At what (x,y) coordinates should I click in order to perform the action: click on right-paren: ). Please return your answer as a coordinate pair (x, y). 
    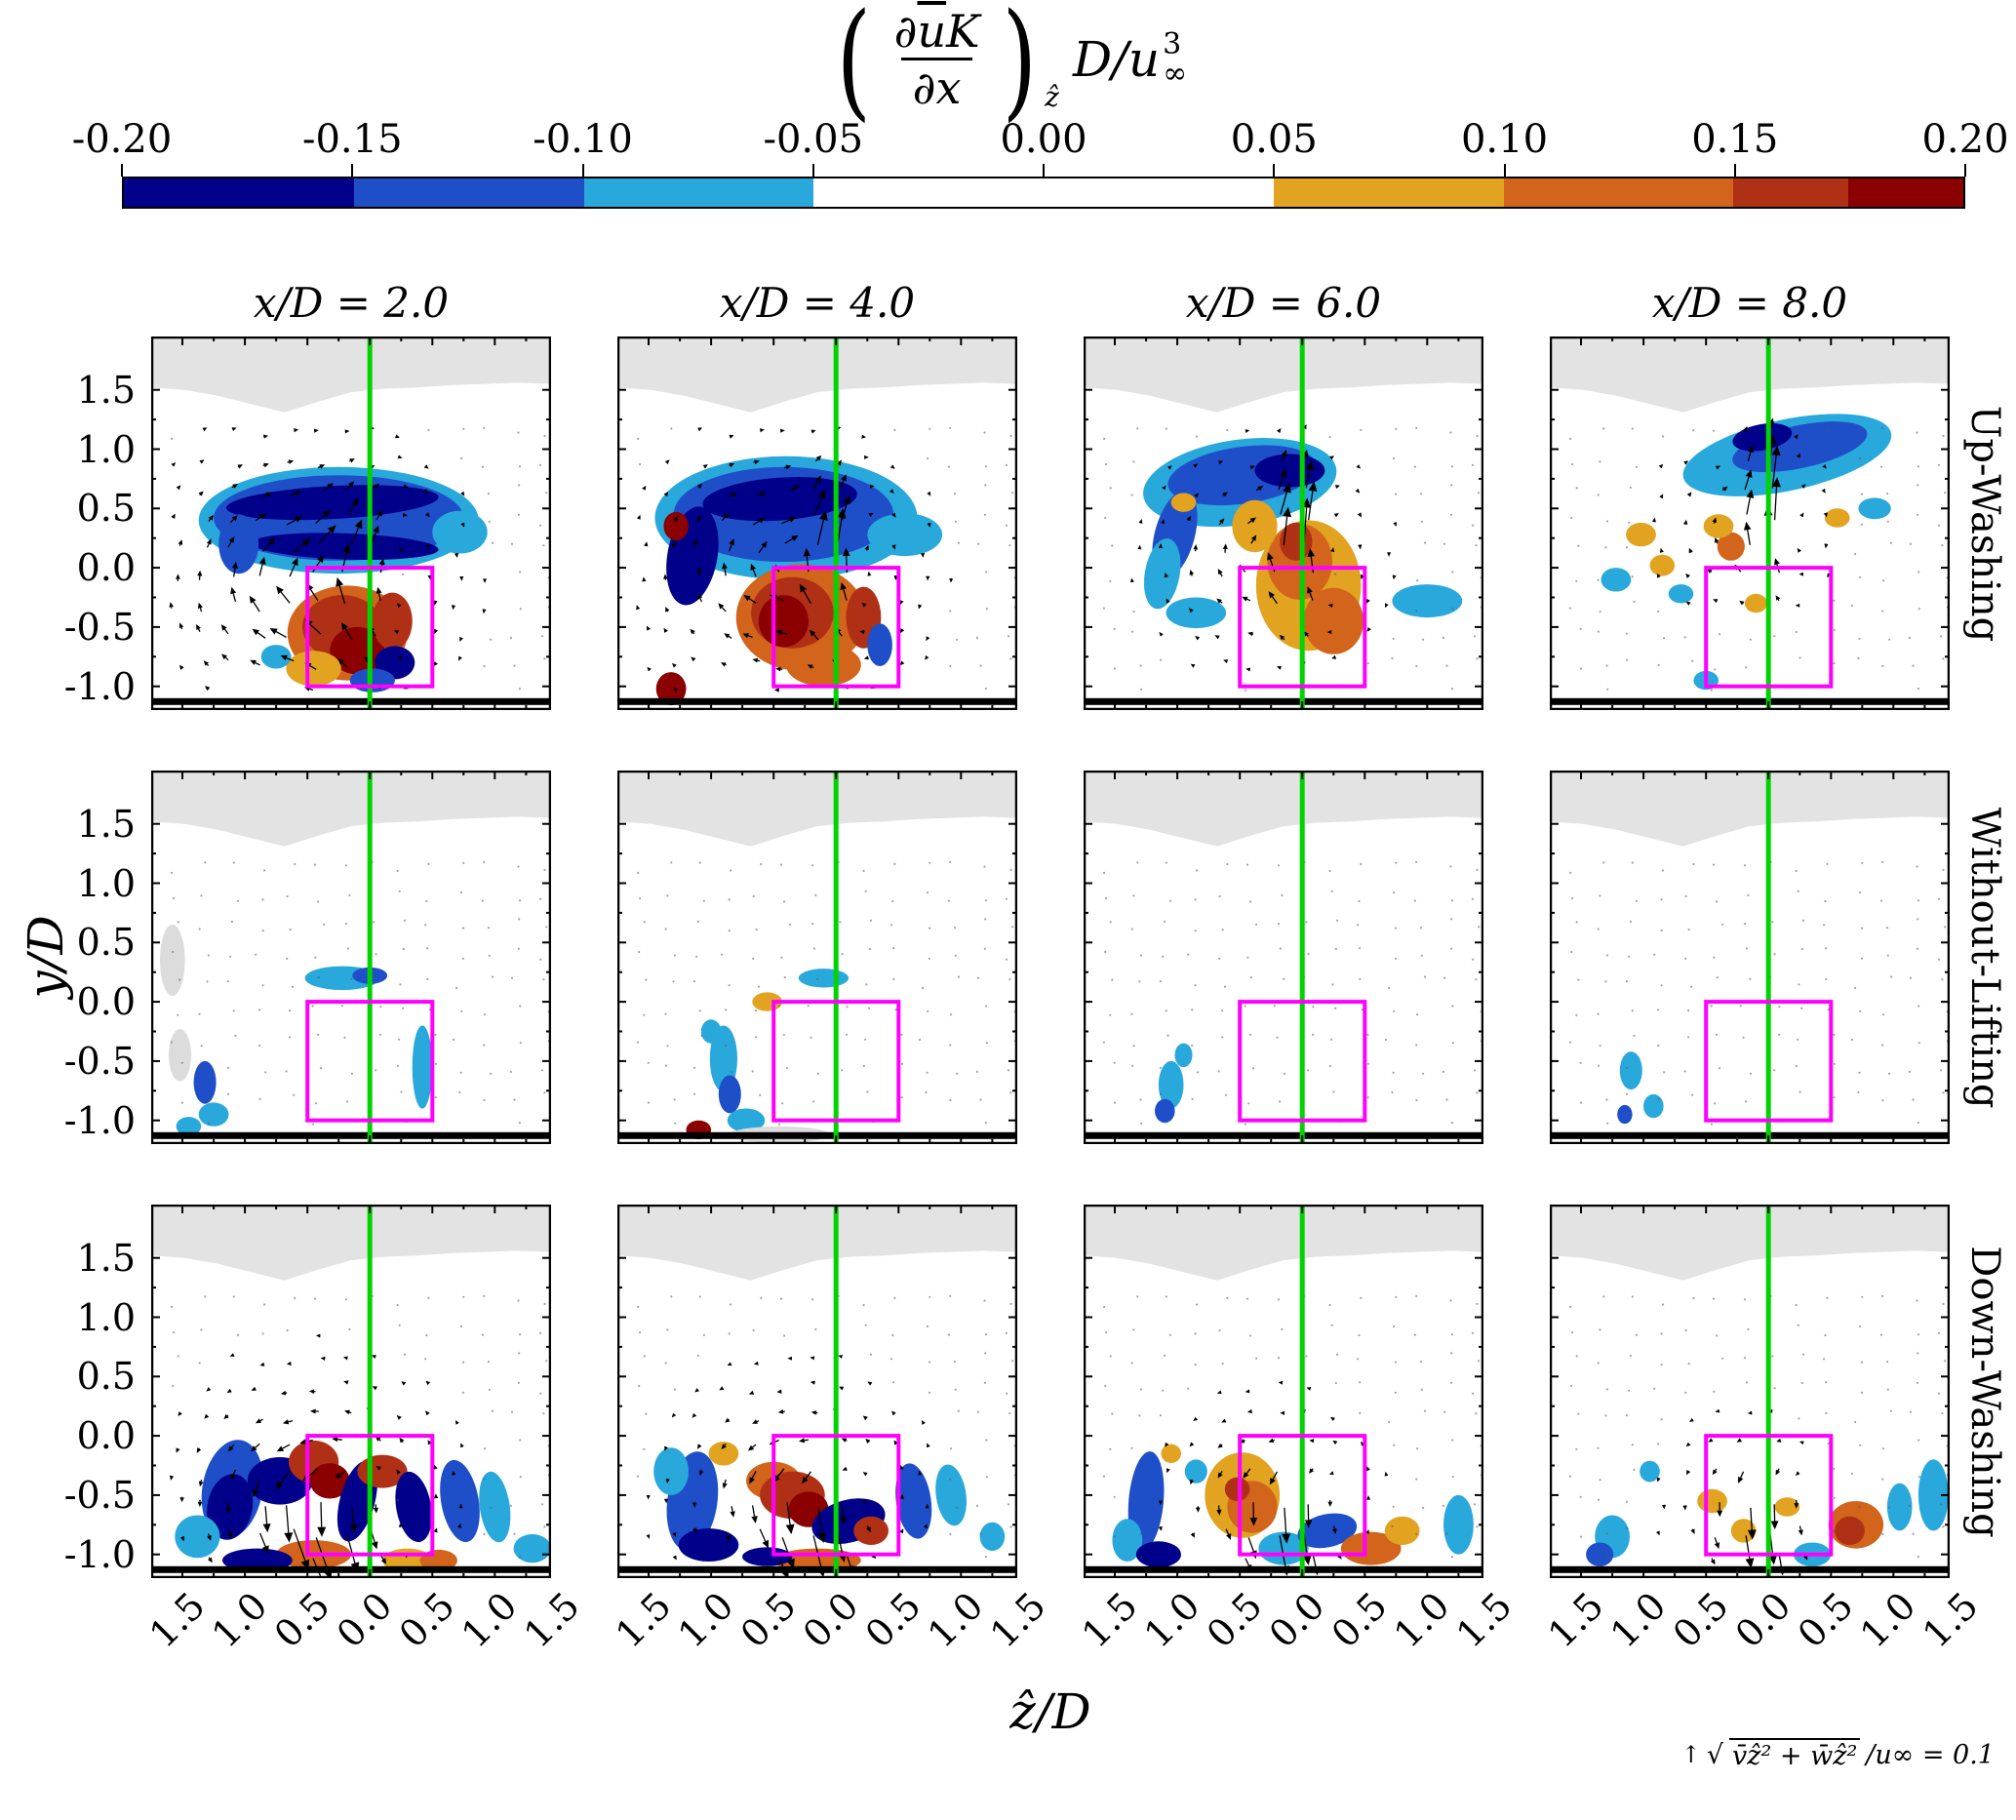
    Looking at the image, I should click on (1020, 67).